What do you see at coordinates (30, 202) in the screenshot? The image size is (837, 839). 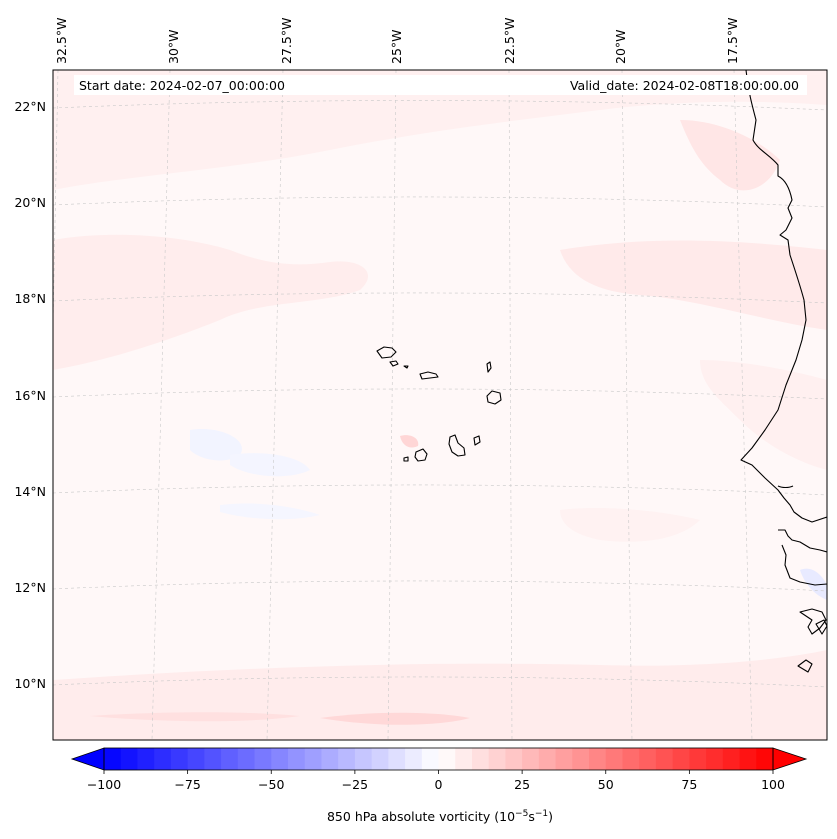 I see `lat-label: 20°N` at bounding box center [30, 202].